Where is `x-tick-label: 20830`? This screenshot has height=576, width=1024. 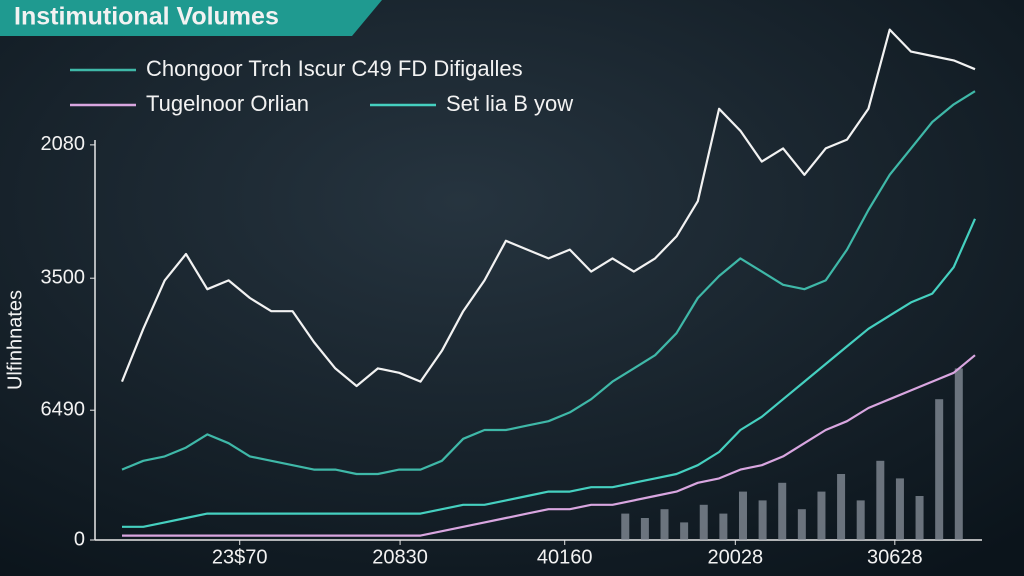 x-tick-label: 20830 is located at coordinates (400, 557).